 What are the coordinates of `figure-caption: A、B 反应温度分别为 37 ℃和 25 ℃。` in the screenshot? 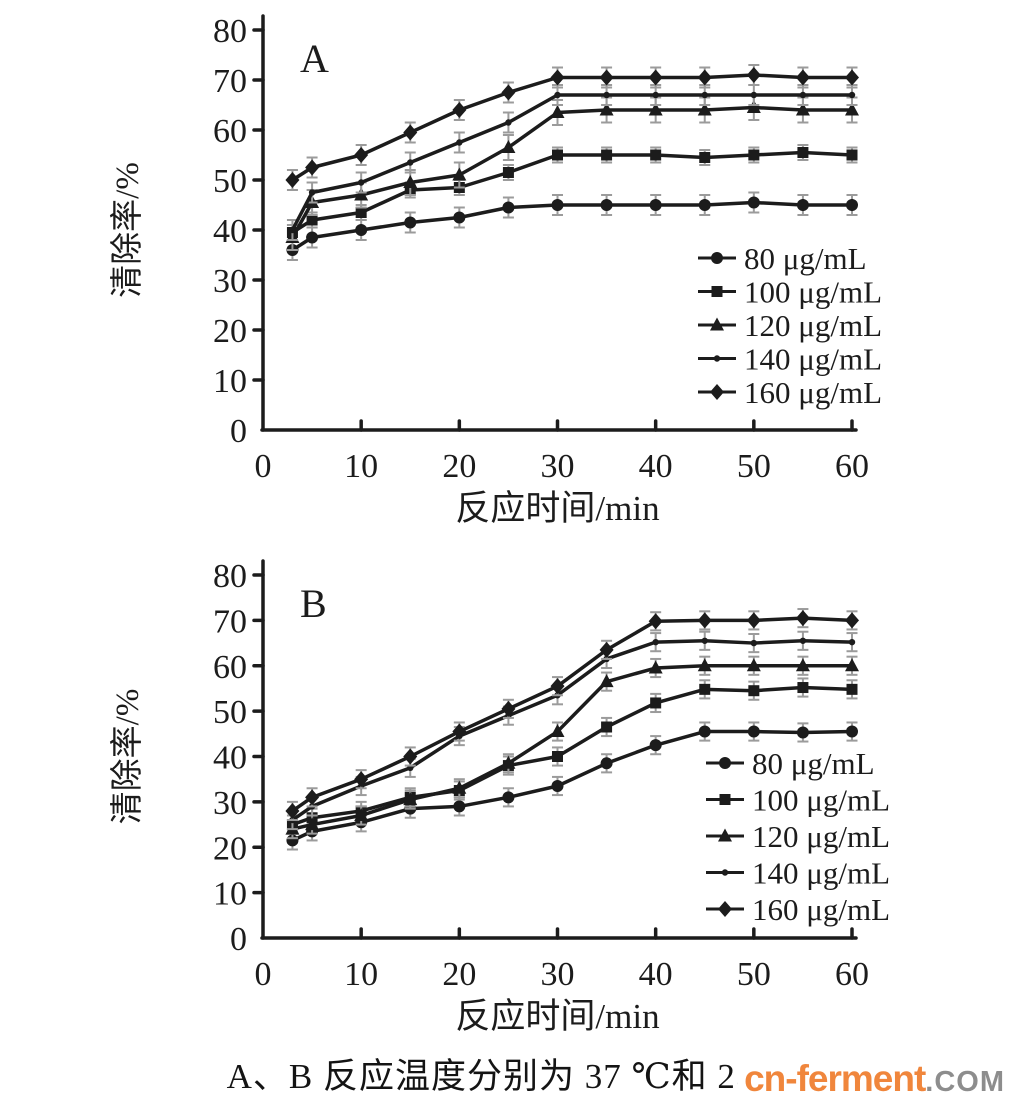 It's located at (533, 1076).